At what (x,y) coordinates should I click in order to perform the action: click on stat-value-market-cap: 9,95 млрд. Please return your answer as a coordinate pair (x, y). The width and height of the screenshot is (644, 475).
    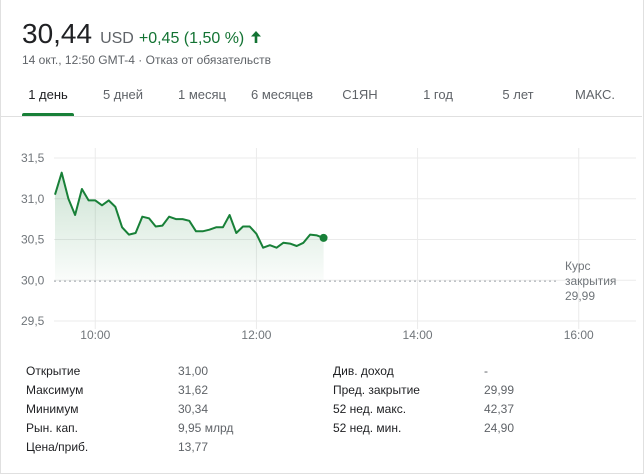
    Looking at the image, I should click on (206, 428).